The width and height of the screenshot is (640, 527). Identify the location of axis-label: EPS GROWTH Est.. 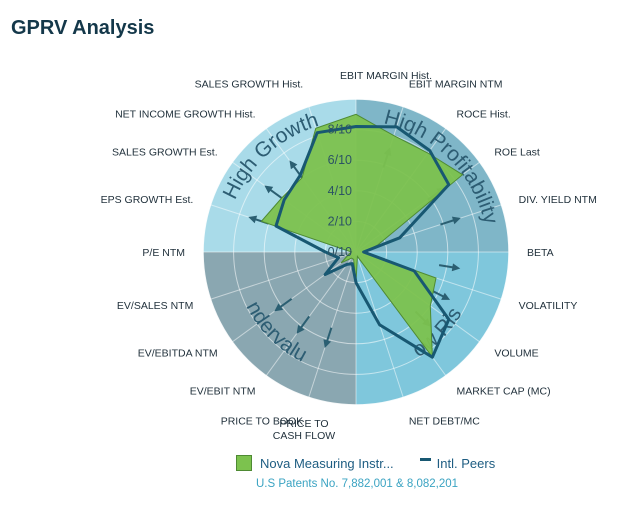
(147, 200).